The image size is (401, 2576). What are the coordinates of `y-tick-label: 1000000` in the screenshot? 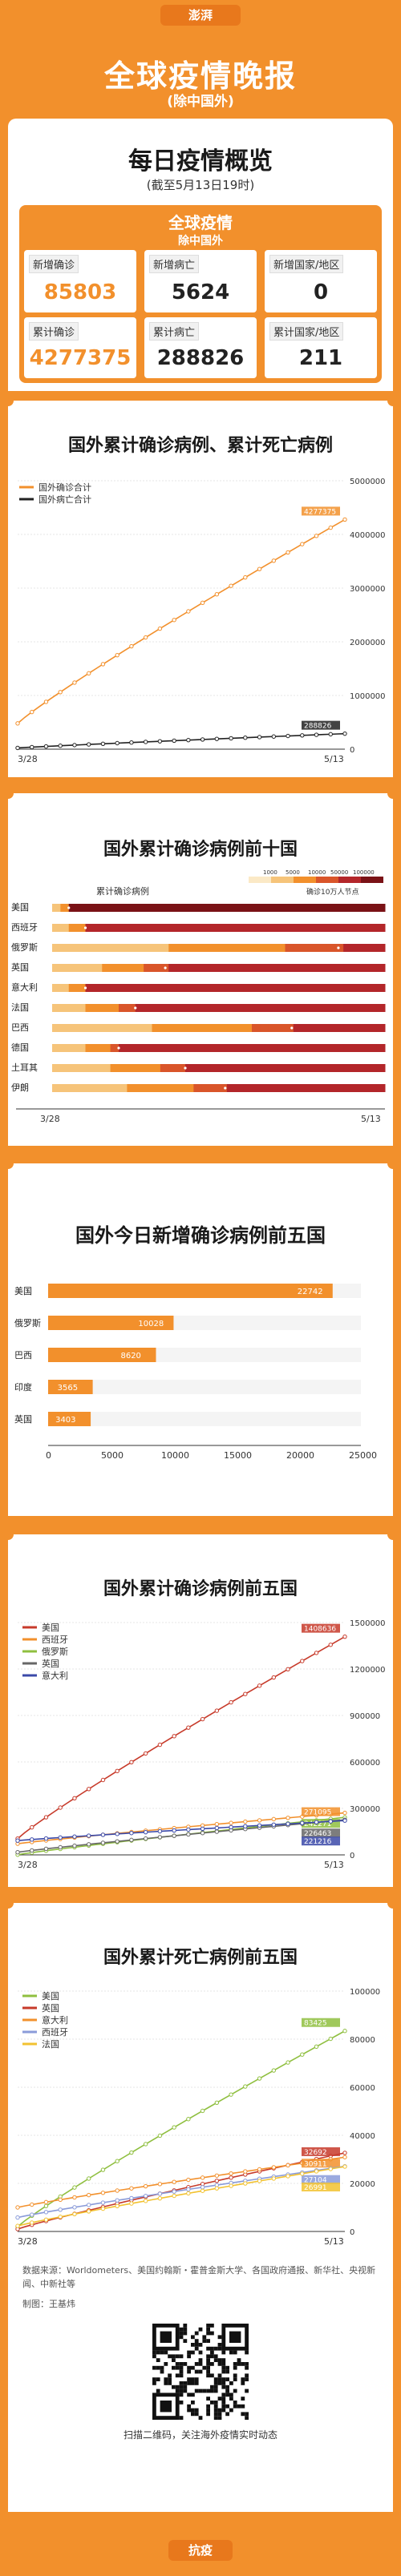 It's located at (368, 696).